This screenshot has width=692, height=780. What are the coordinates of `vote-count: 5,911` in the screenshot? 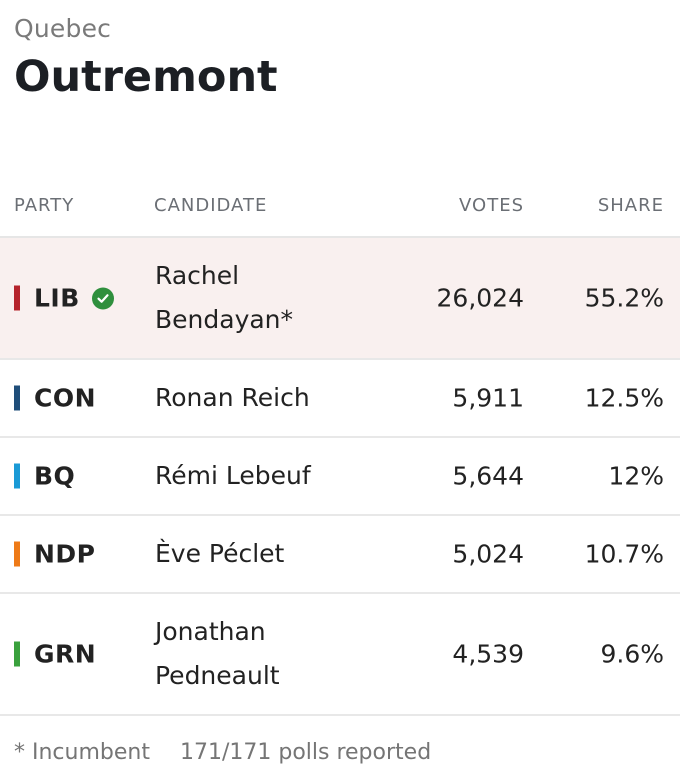 It's located at (488, 398).